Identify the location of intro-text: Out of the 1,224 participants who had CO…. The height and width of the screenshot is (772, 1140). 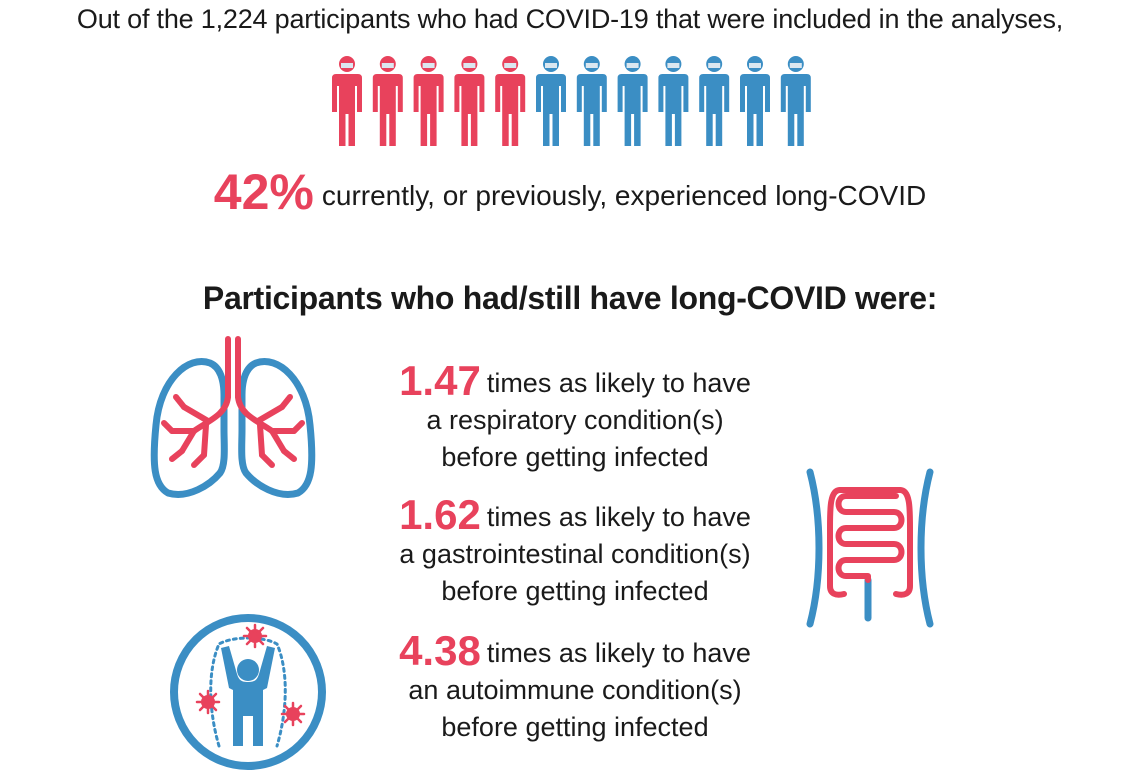
(570, 19).